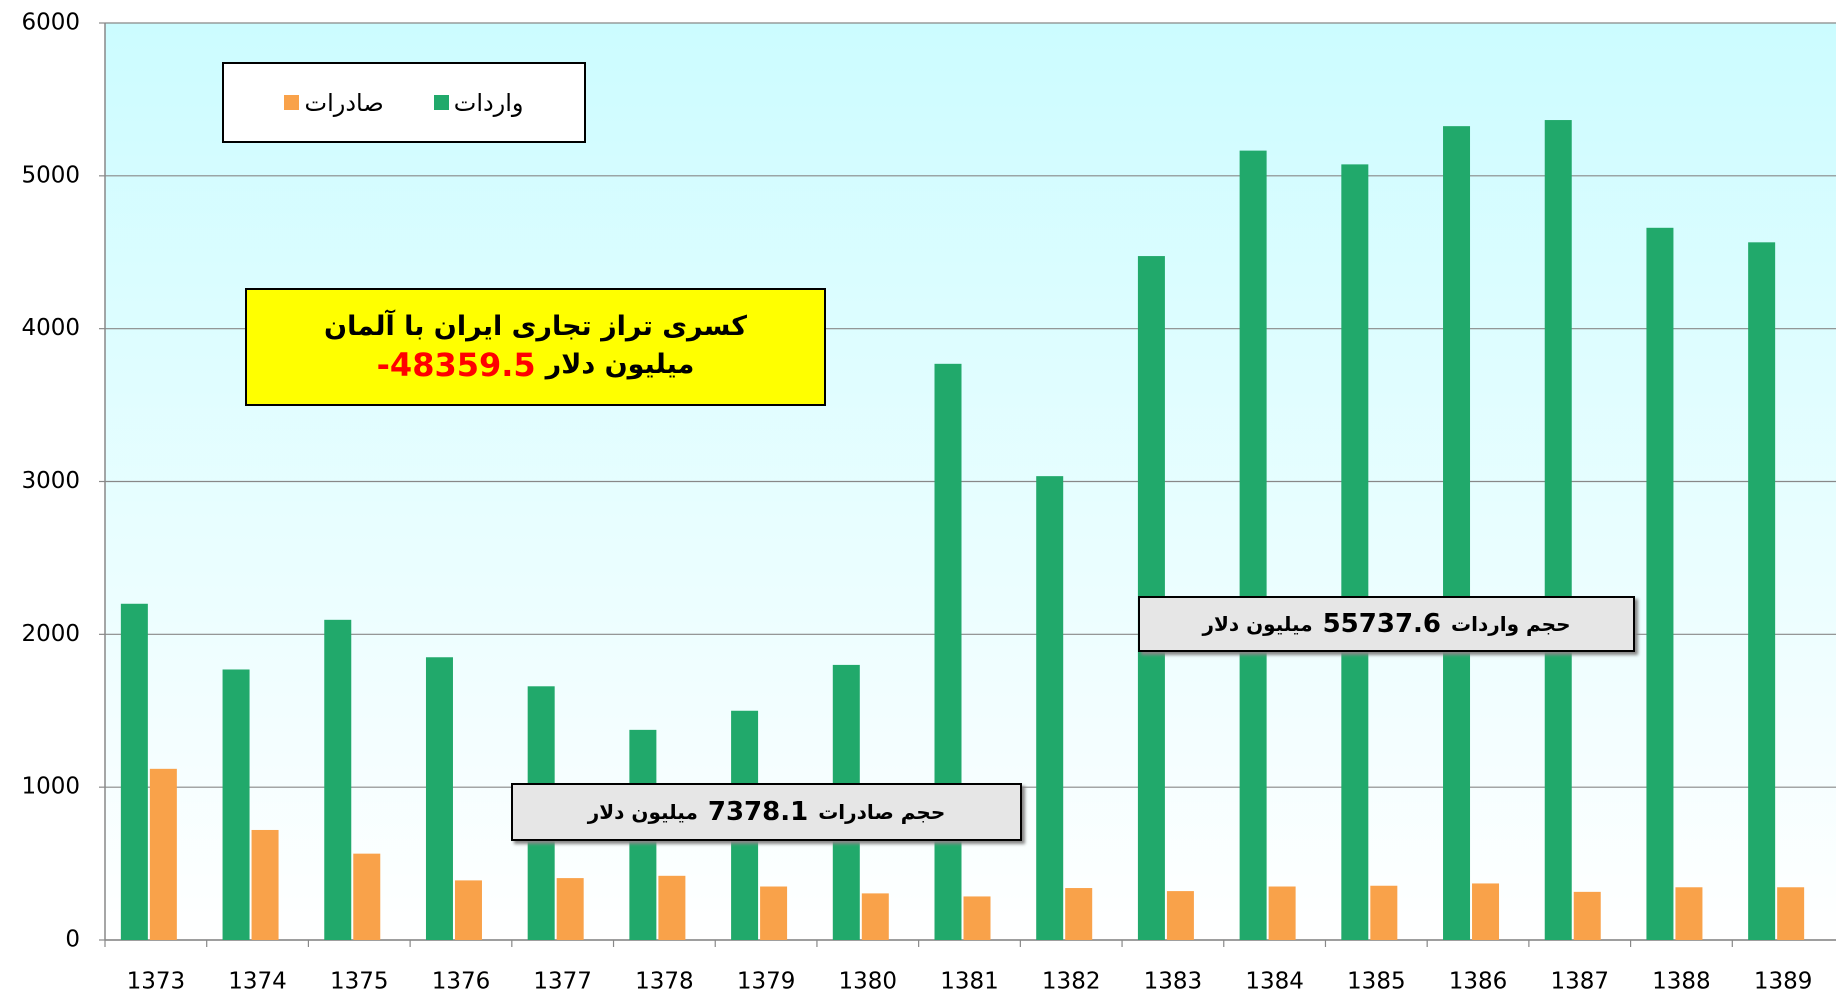  Describe the element at coordinates (1579, 982) in the screenshot. I see `x-tick-label: 1387` at that location.